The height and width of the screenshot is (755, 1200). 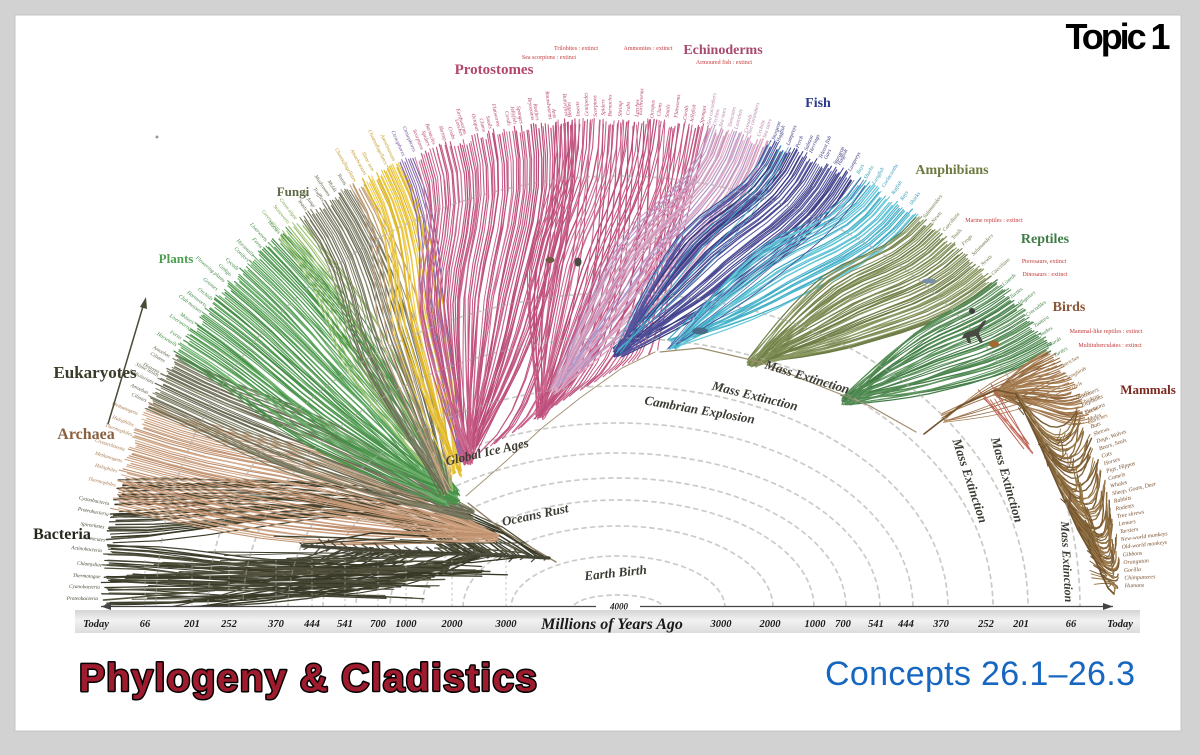 What do you see at coordinates (1124, 508) in the screenshot?
I see `svg-text: Rodents` at bounding box center [1124, 508].